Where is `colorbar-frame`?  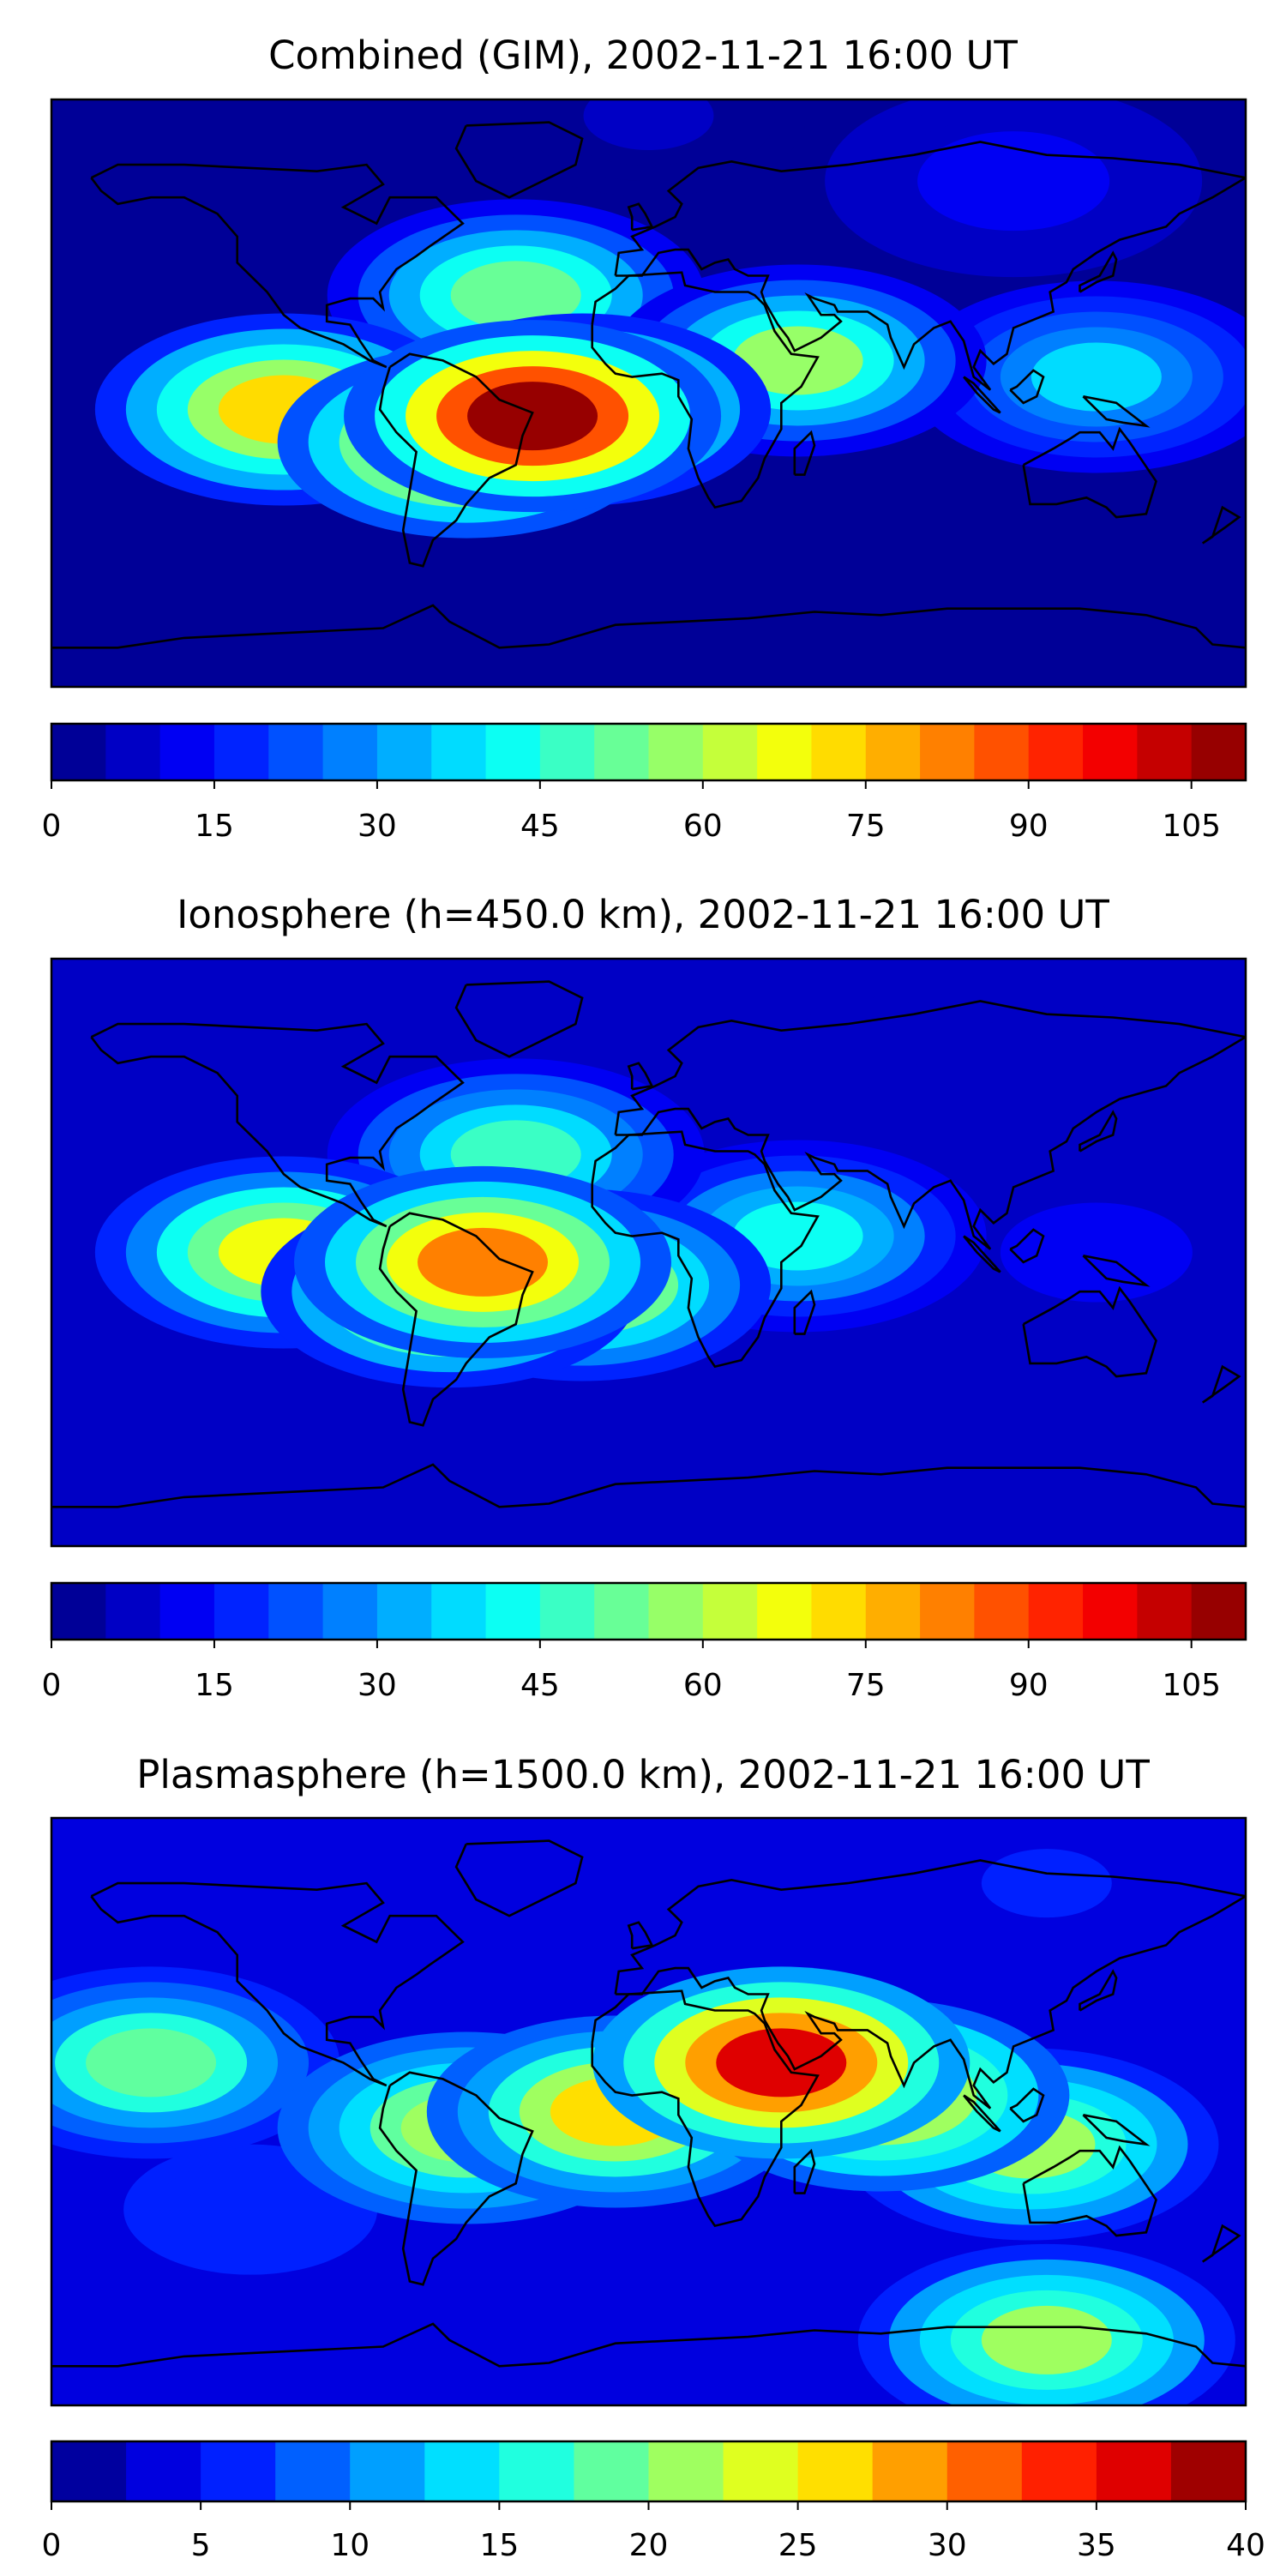
colorbar-frame is located at coordinates (648, 1611).